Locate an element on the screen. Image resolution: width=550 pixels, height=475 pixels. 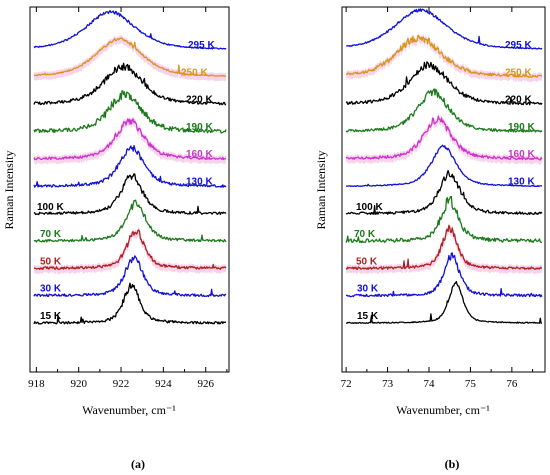
panel-b-label-100k: 100 K is located at coordinates (369, 207).